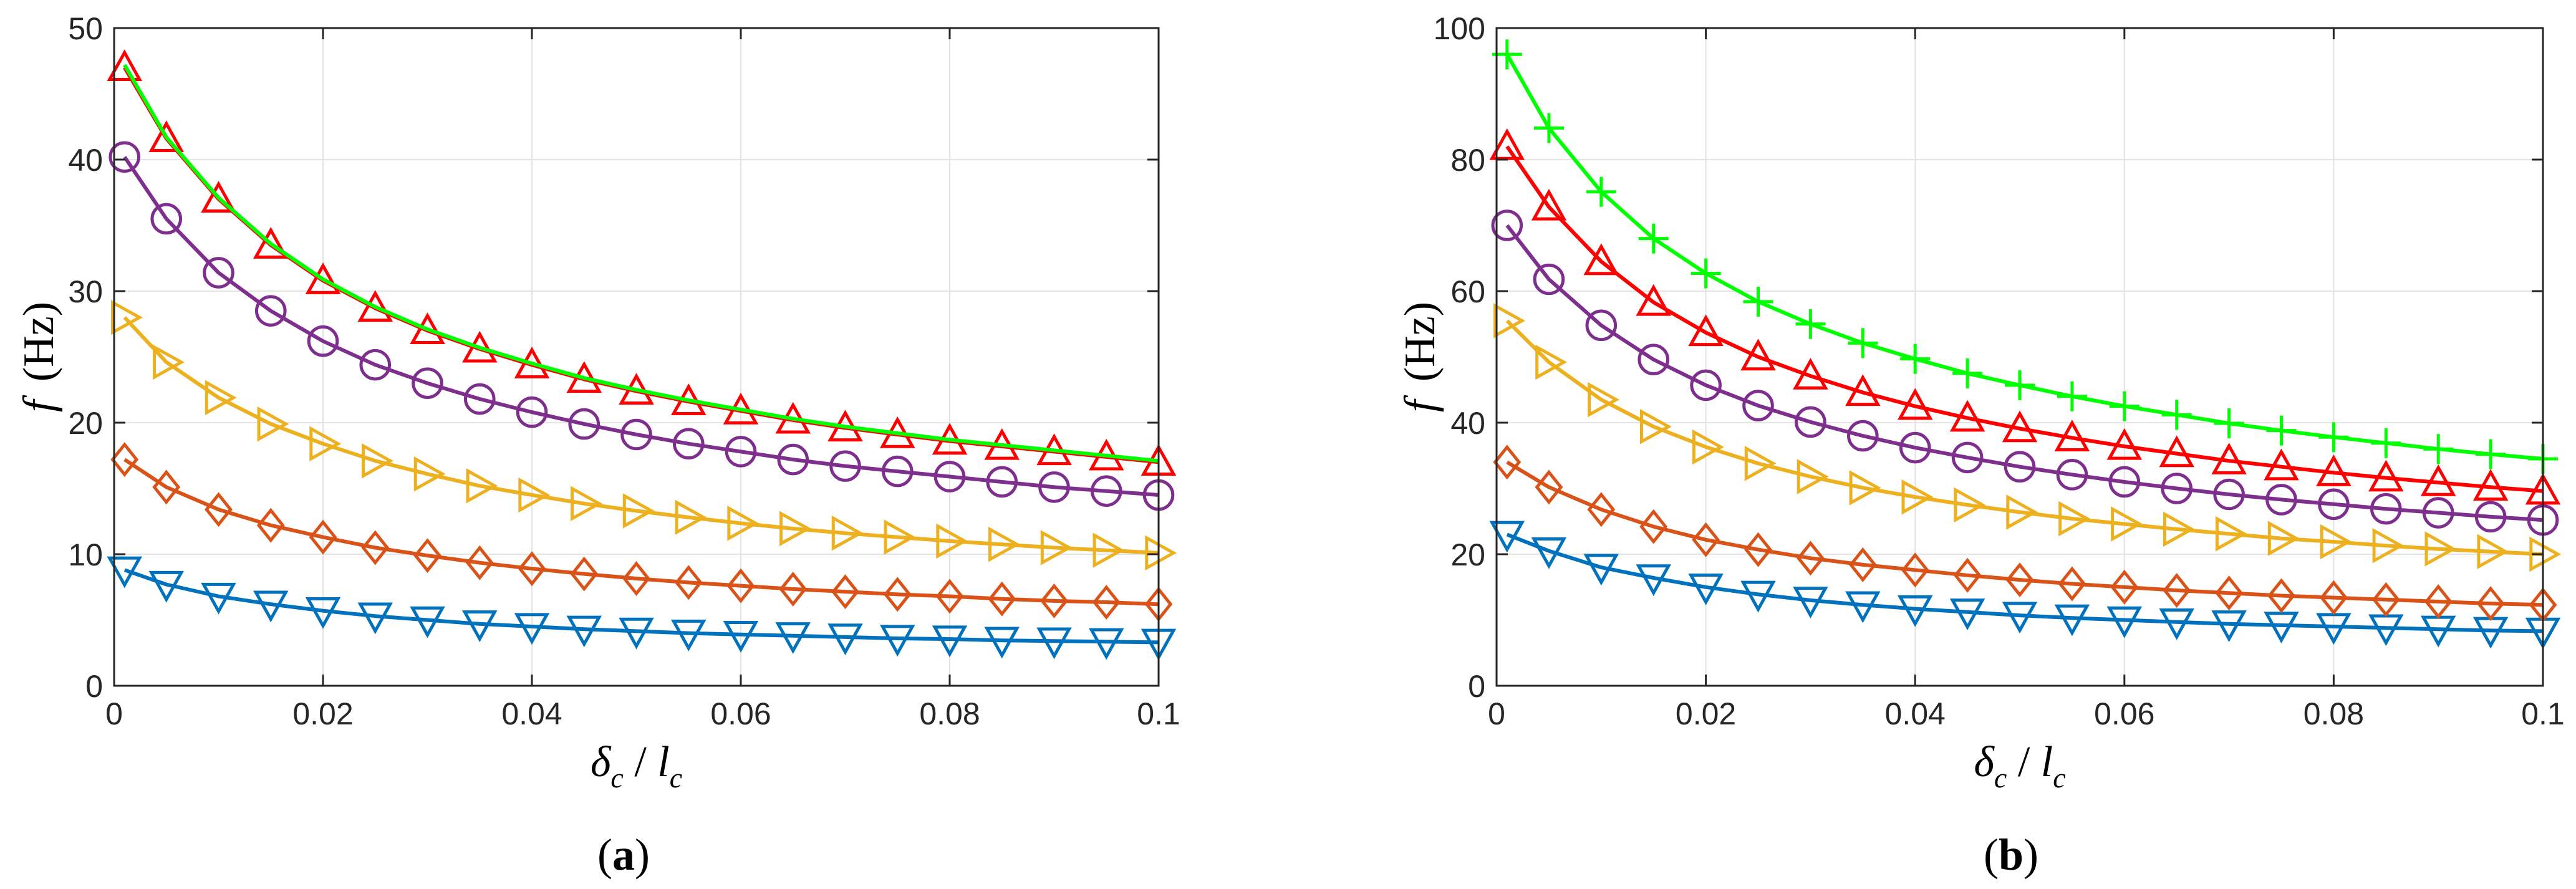 This screenshot has height=889, width=2576. Describe the element at coordinates (616, 778) in the screenshot. I see `x-title-sub: c` at that location.